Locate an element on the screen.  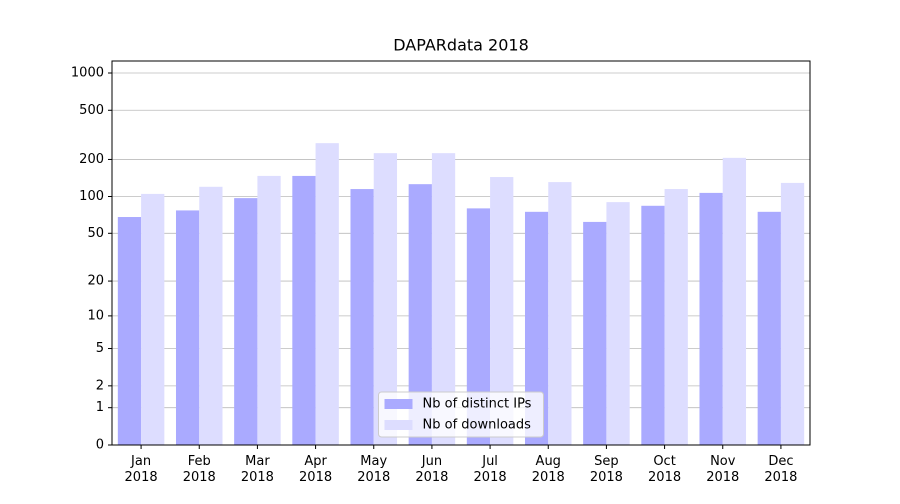
x-tick-label: Apr 2018 is located at coordinates (315, 469).